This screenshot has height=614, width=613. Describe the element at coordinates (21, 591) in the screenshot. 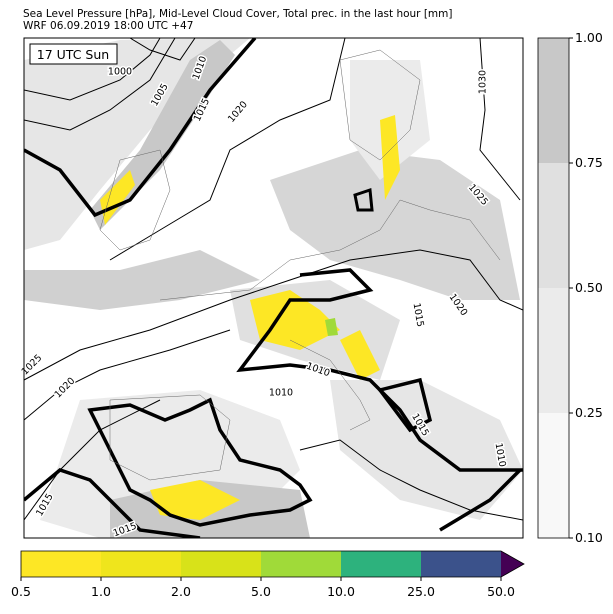

I see `tick-label: 0.5` at that location.